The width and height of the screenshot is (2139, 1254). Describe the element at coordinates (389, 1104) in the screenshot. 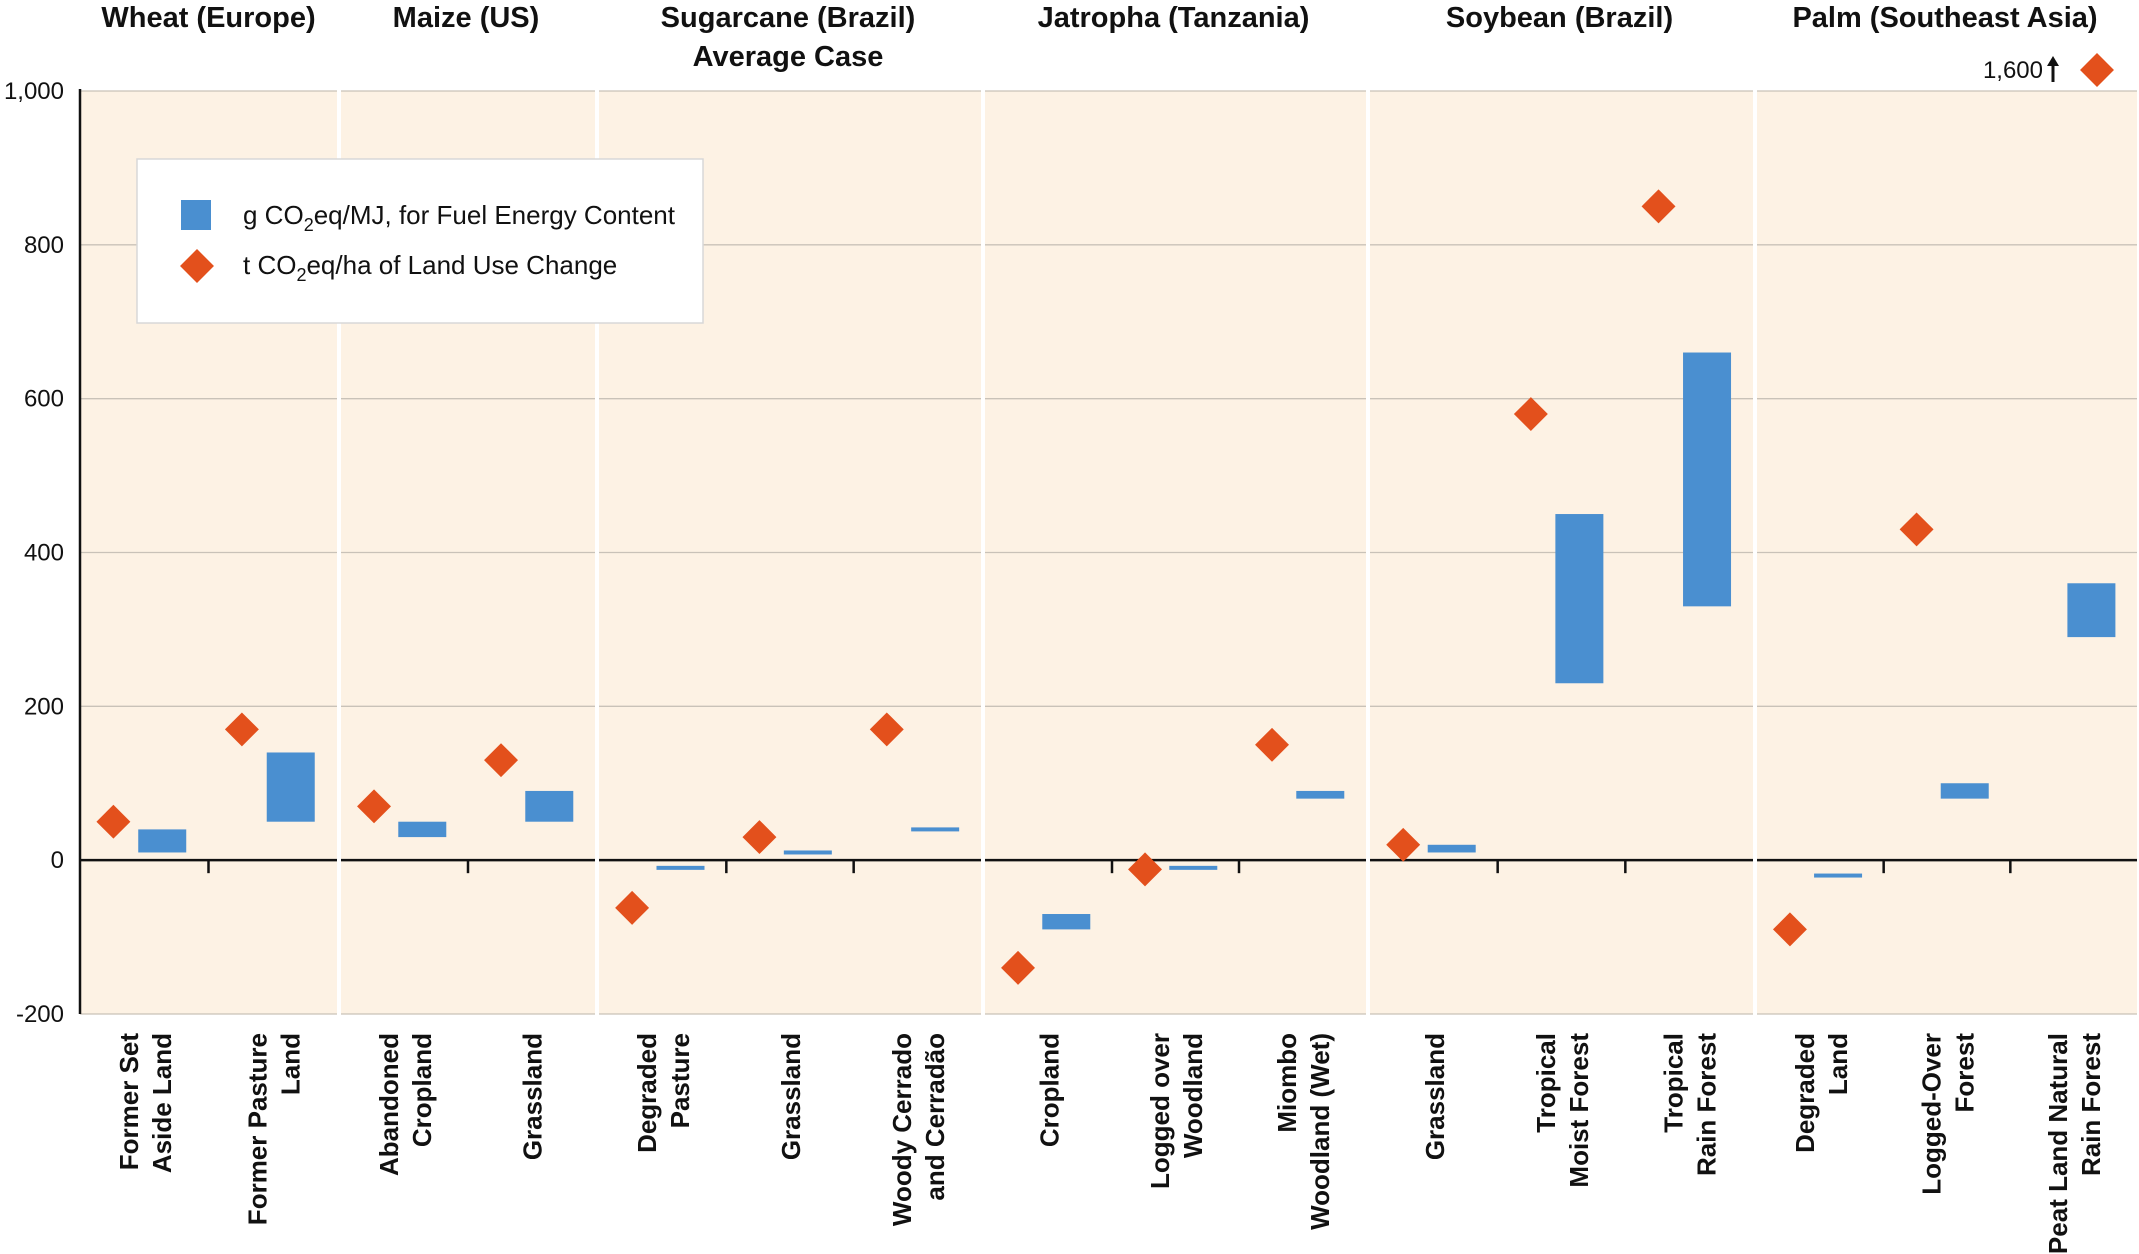

I see `category-label: Abandoned` at that location.